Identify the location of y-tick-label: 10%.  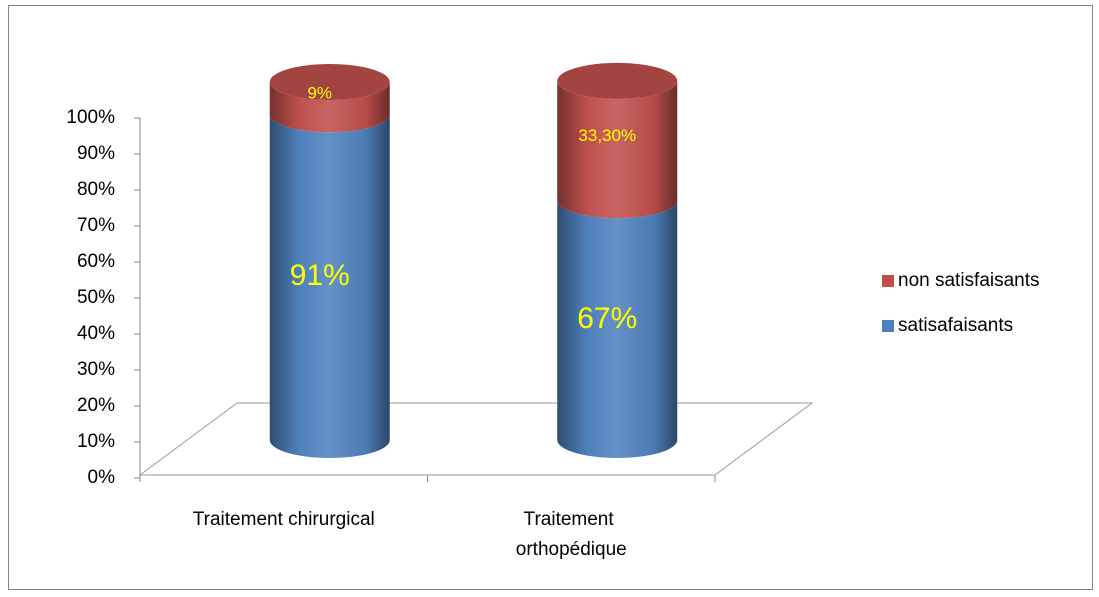
(96, 441).